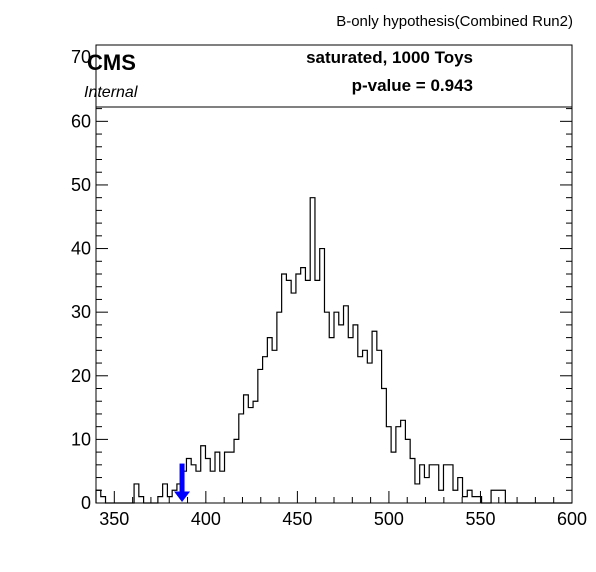 Image resolution: width=596 pixels, height=572 pixels. What do you see at coordinates (454, 21) in the screenshot?
I see `chart-title: B-only hypothesis(Combined Run2)` at bounding box center [454, 21].